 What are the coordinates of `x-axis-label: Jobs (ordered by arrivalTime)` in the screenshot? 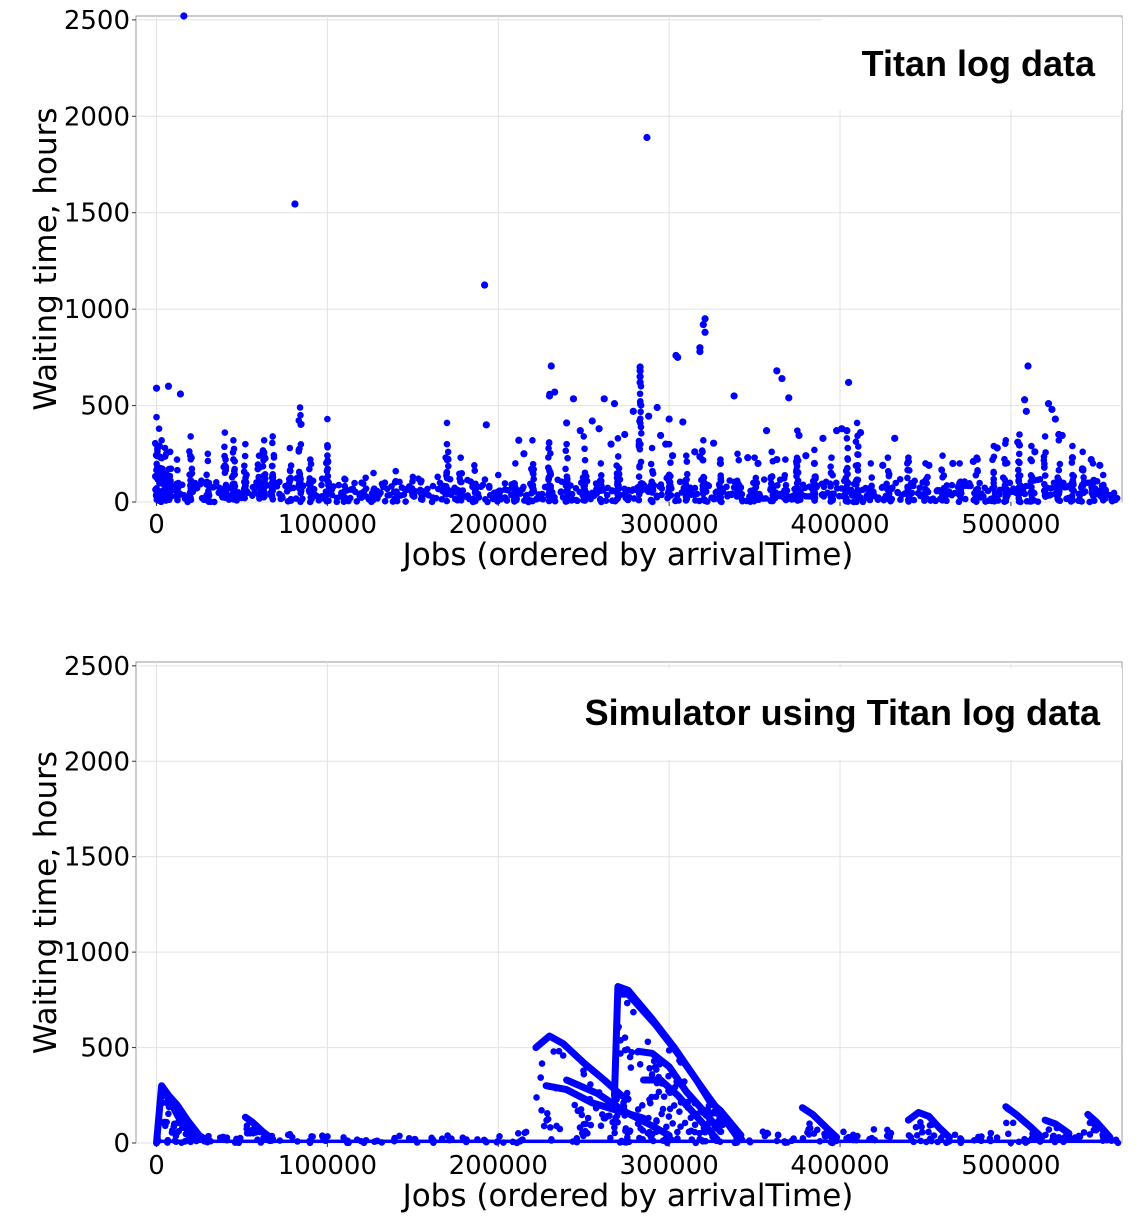 It's located at (627, 1196).